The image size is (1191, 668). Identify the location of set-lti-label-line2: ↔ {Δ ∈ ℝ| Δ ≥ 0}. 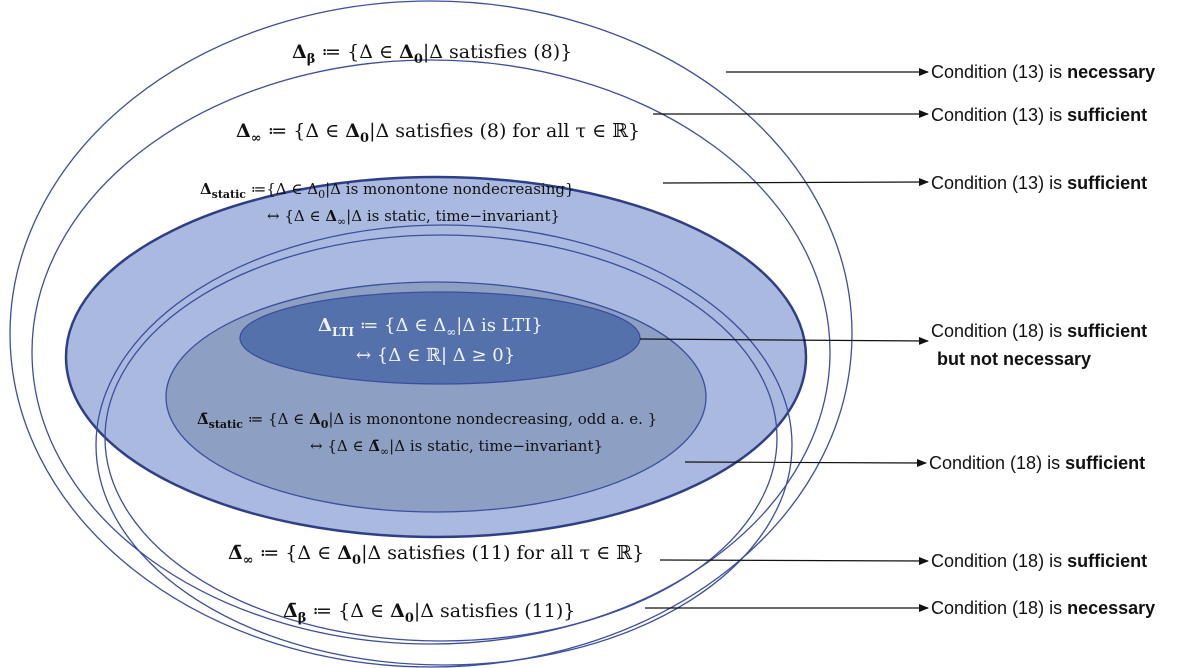
(435, 355).